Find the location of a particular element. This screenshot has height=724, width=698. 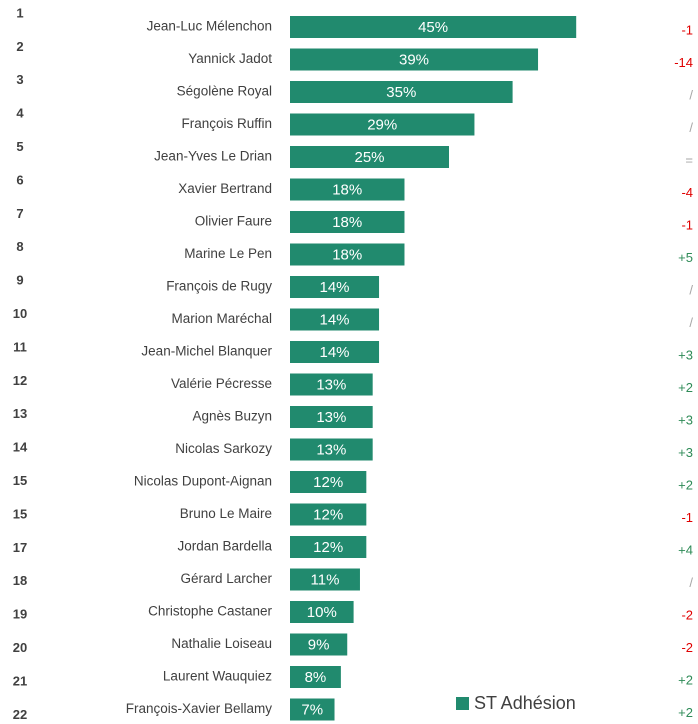

rank: 12 is located at coordinates (20, 380).